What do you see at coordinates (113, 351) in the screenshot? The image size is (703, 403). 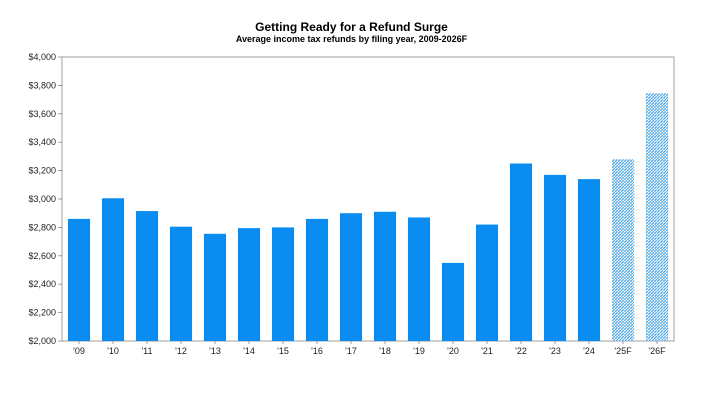 I see `x-tick-label: '10` at bounding box center [113, 351].